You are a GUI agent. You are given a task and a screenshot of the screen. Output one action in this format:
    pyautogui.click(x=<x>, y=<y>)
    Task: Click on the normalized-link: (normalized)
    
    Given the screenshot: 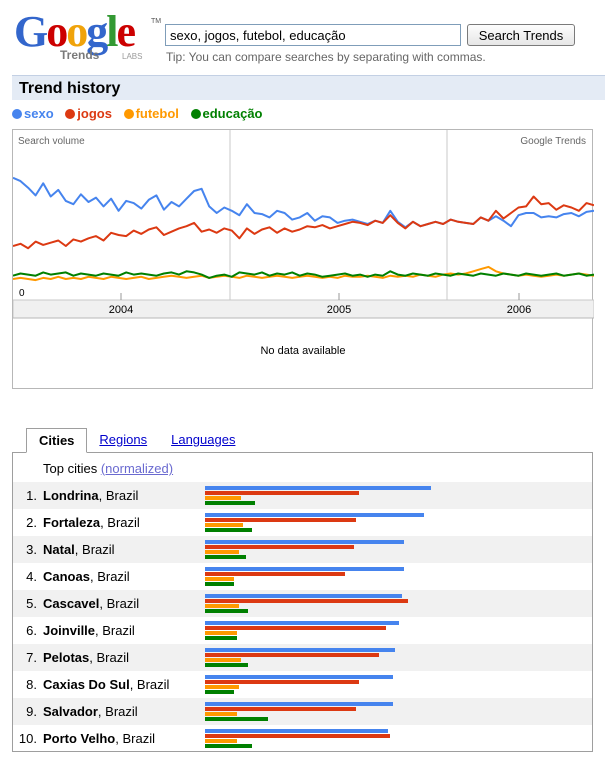 What is the action you would take?
    pyautogui.click(x=137, y=468)
    